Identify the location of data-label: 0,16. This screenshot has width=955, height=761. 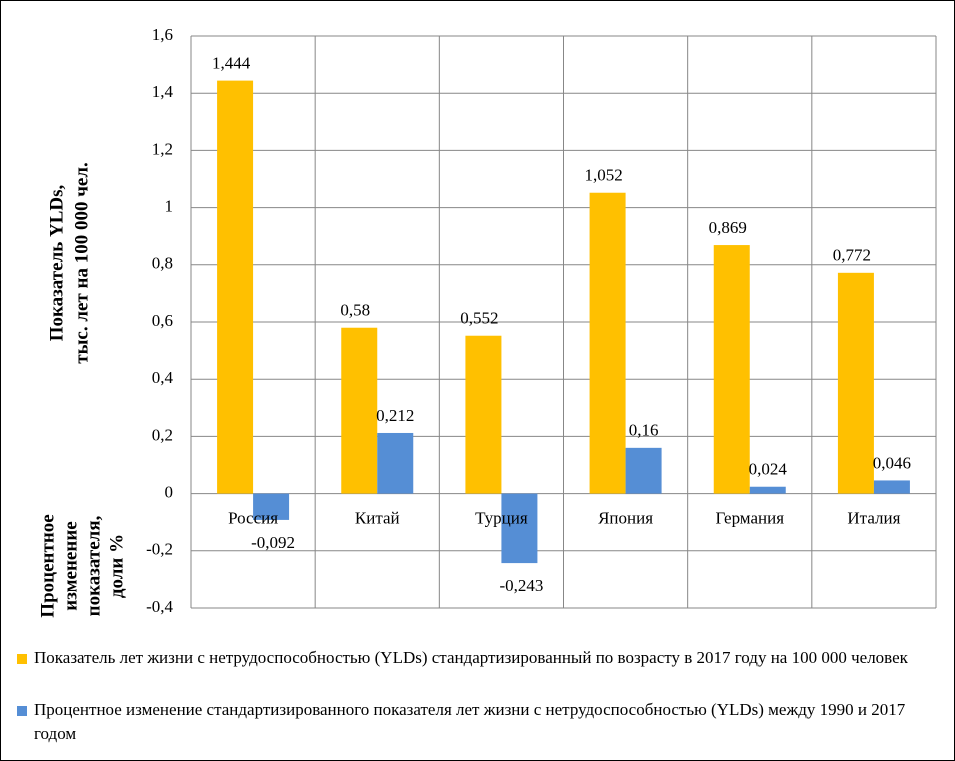
(644, 430).